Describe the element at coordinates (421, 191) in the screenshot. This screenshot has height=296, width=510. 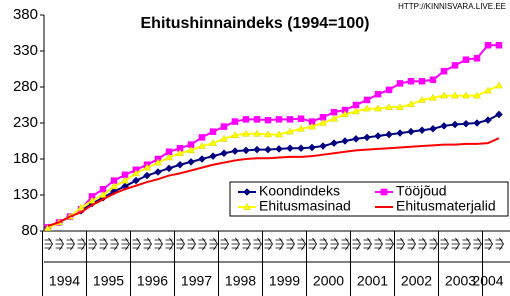
I see `legend-label: Tööjõud` at that location.